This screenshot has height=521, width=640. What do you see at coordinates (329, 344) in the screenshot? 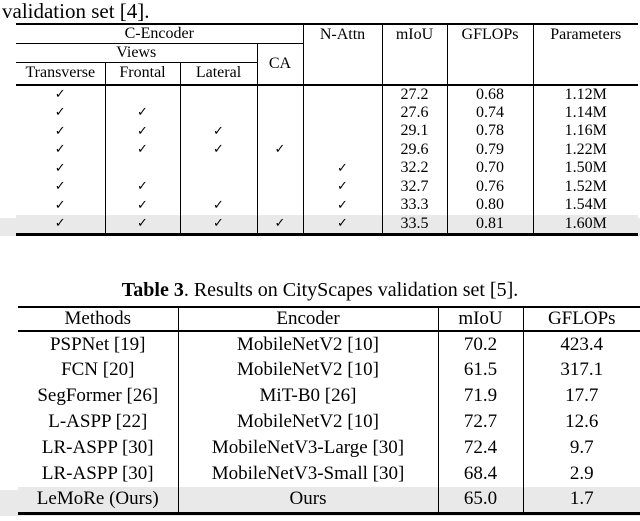
I see `table-row: PSPNet [19] MobileNetV2 [10] 70.2 423.4` at bounding box center [329, 344].